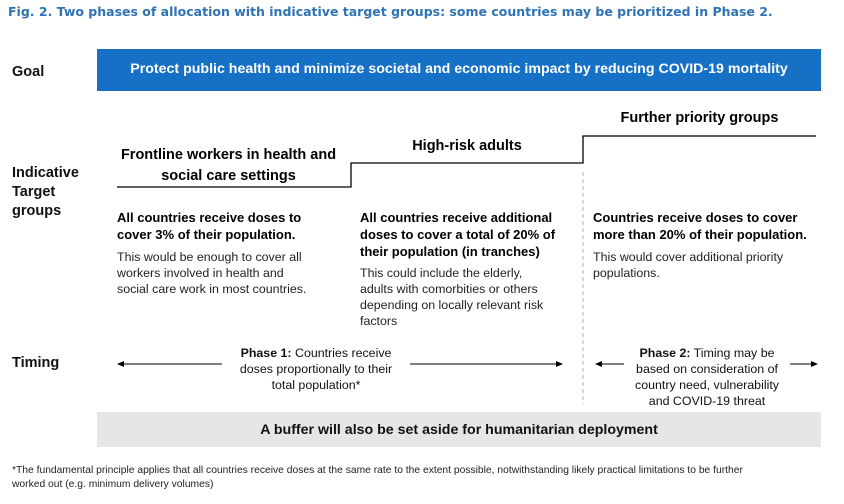 This screenshot has height=504, width=844. I want to click on phase2-label: Phase 2:, so click(665, 353).